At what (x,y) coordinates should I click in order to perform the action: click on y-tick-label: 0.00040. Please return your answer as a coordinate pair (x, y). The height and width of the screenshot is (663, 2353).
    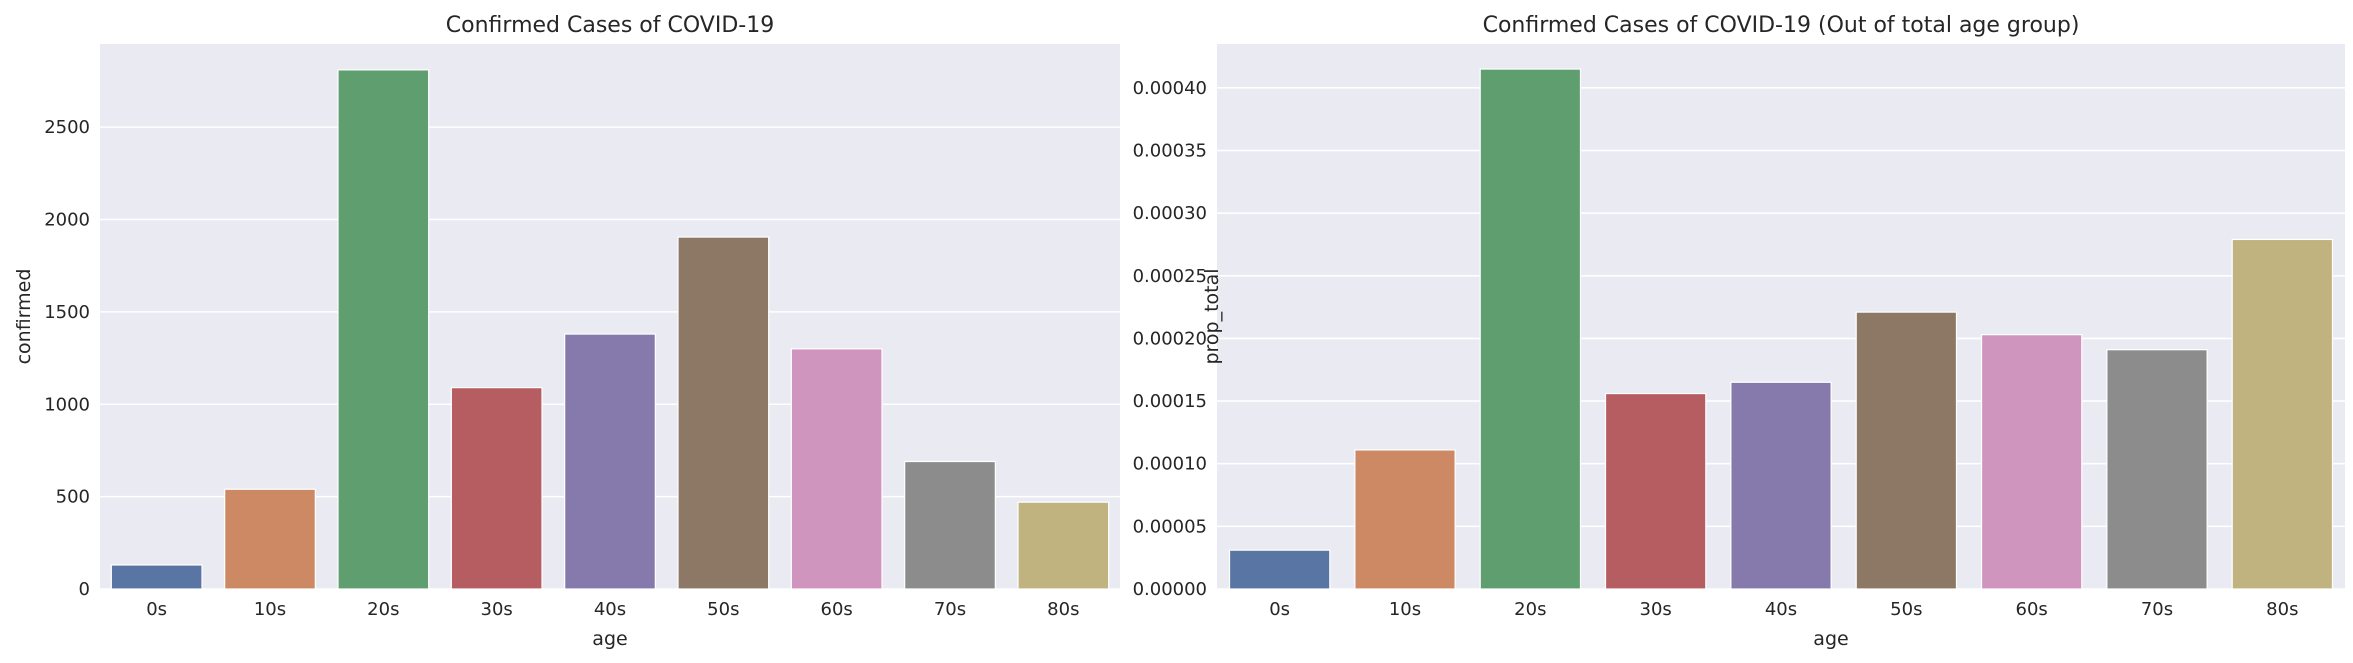
    Looking at the image, I should click on (1170, 88).